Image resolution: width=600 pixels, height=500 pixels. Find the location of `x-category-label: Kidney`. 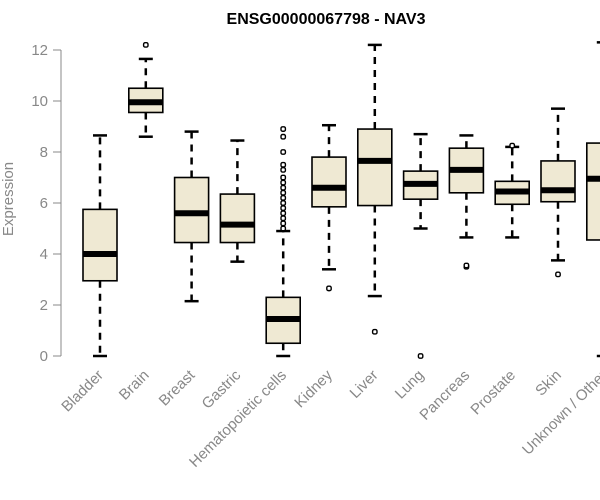

x-category-label: Kidney is located at coordinates (313, 388).